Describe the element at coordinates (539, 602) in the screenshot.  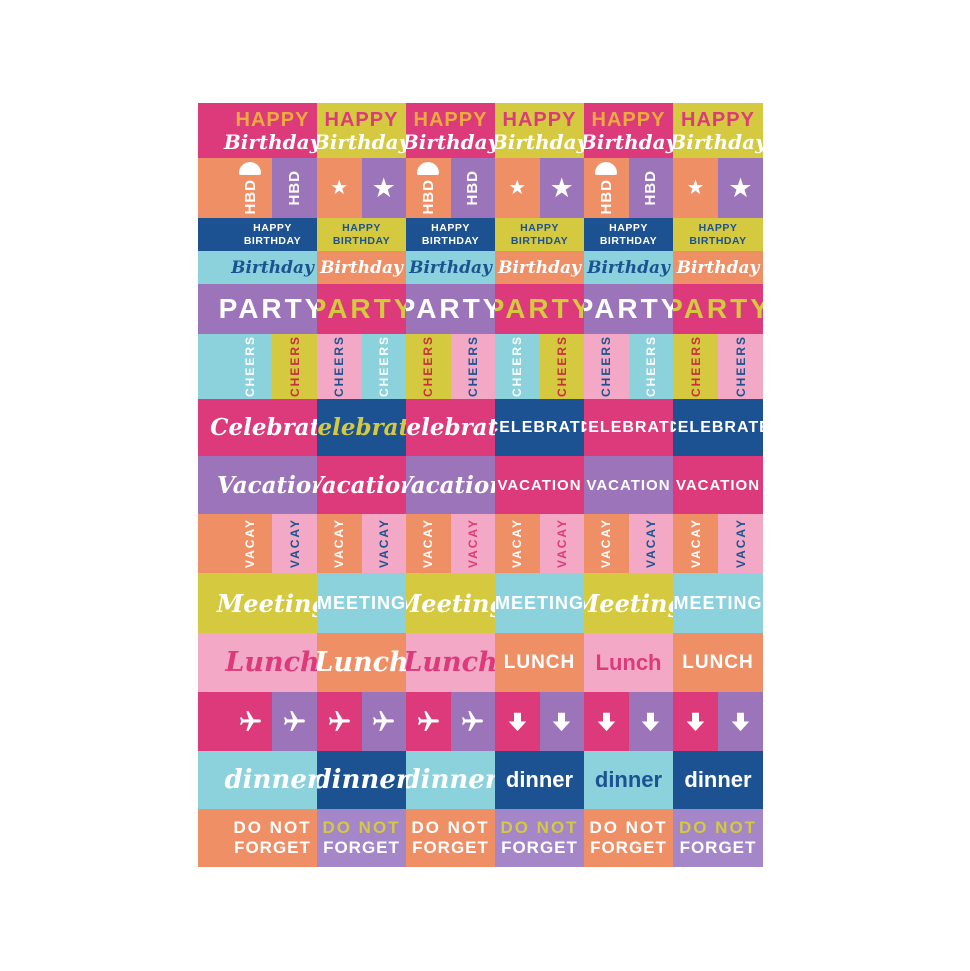
I see `meeting-text: MEETING` at that location.